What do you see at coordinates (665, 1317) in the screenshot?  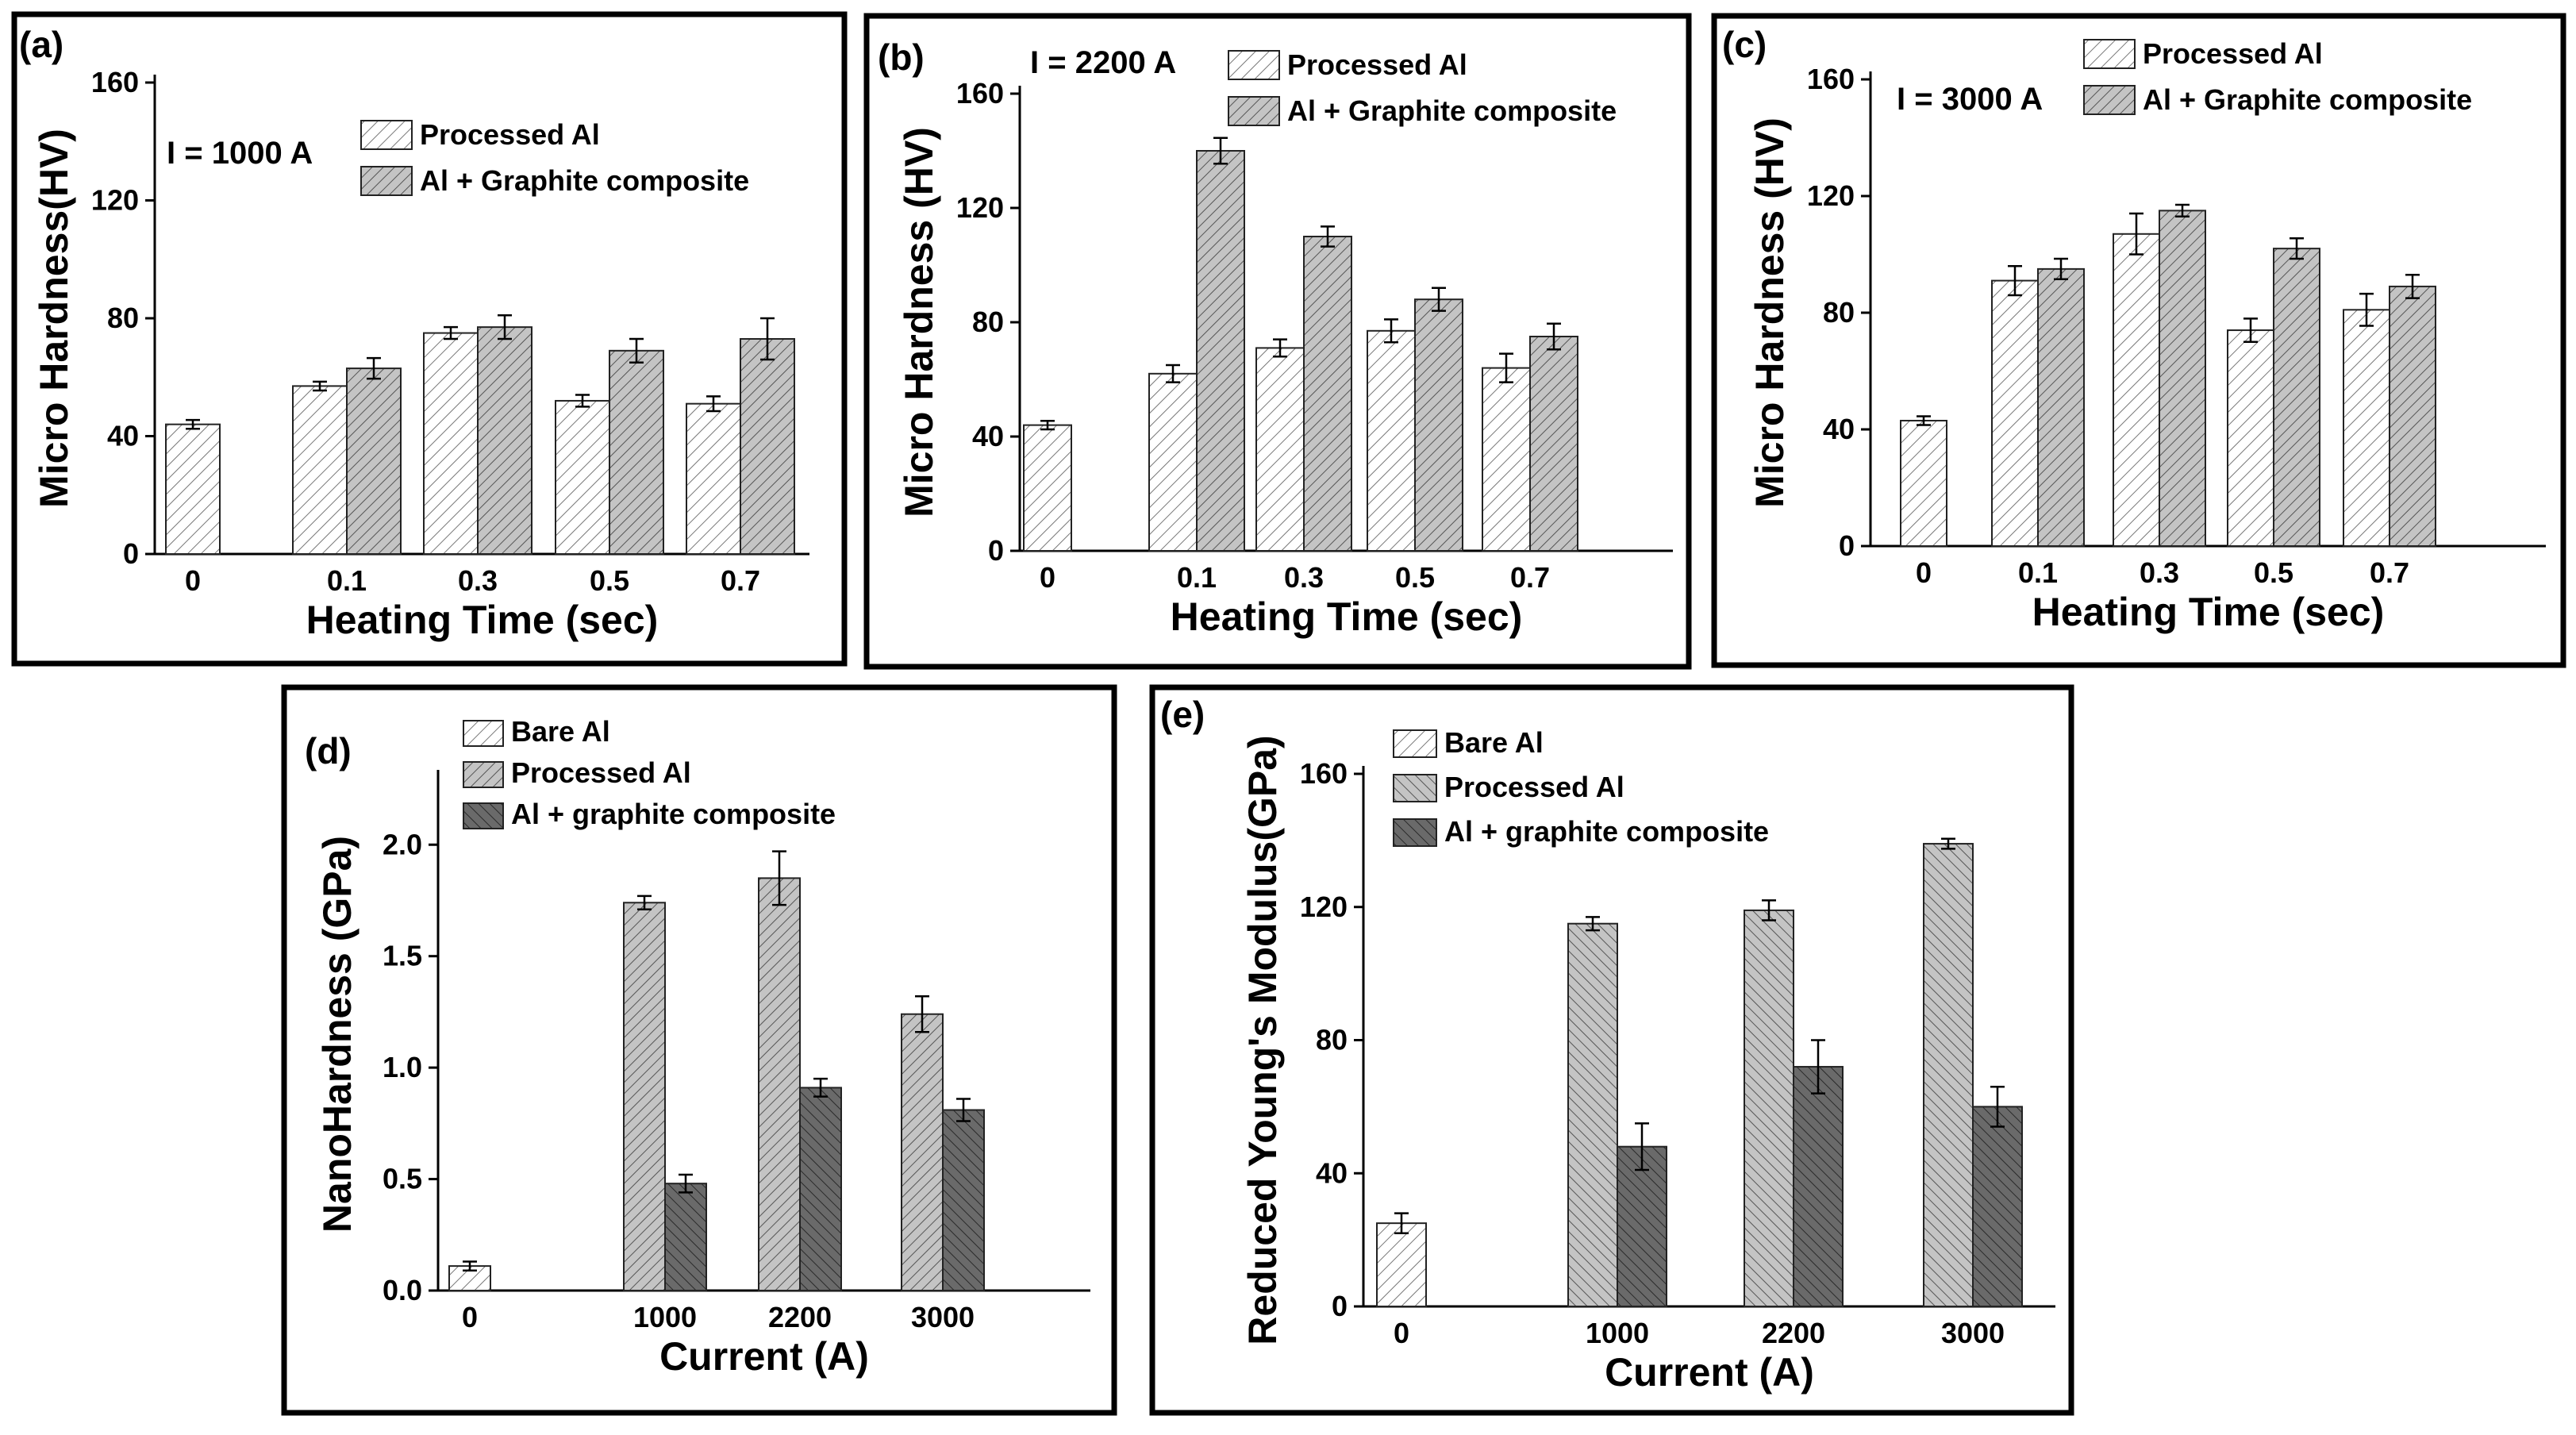 I see `x-tick-label: 1000` at bounding box center [665, 1317].